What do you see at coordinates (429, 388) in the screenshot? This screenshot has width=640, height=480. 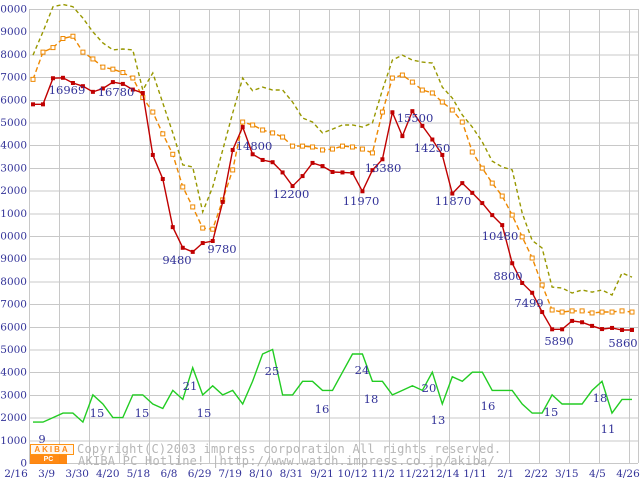 I see `svg-text: 20` at bounding box center [429, 388].